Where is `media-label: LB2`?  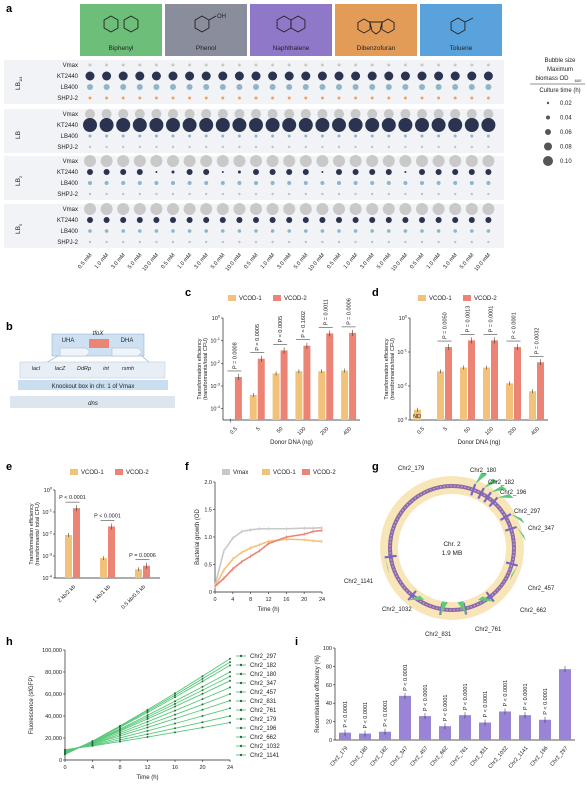 media-label: LB2 is located at coordinates (19, 180).